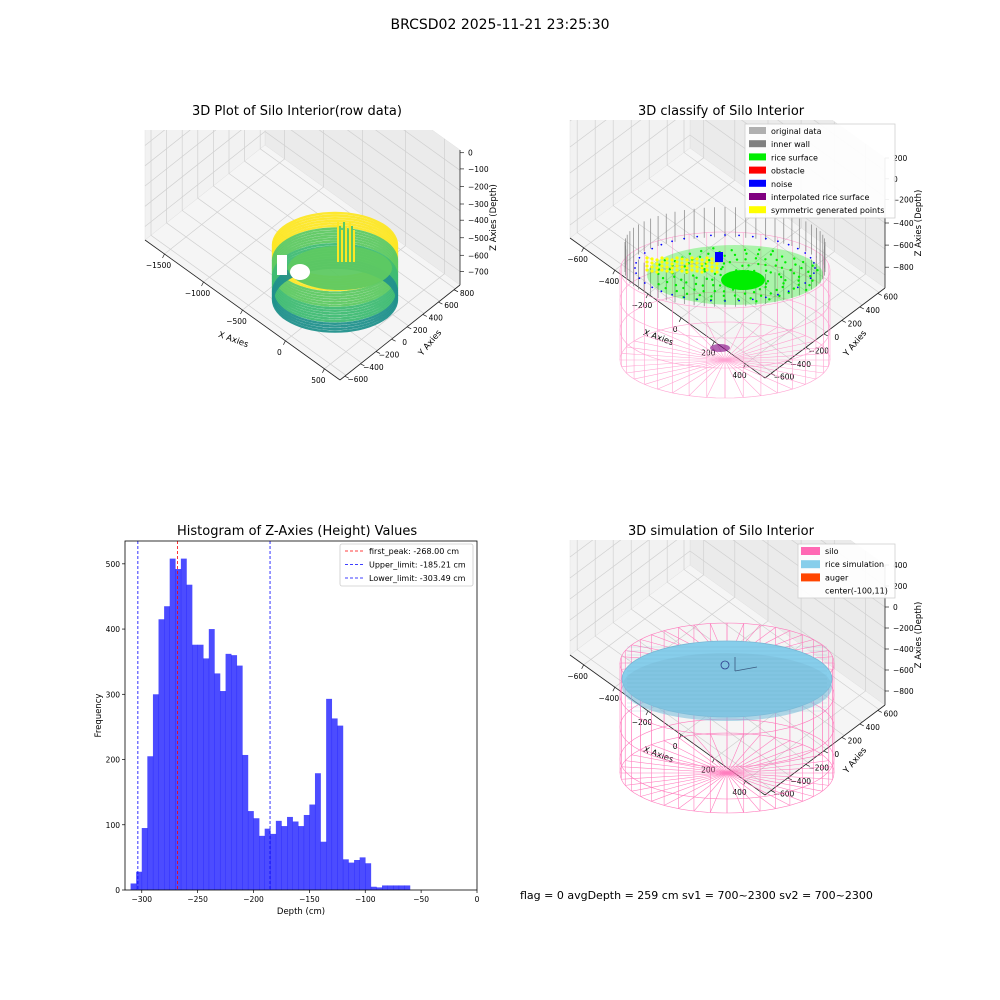  Describe the element at coordinates (414, 551) in the screenshot. I see `histogram-legend-label: first_peak: -268.00 cm` at that location.